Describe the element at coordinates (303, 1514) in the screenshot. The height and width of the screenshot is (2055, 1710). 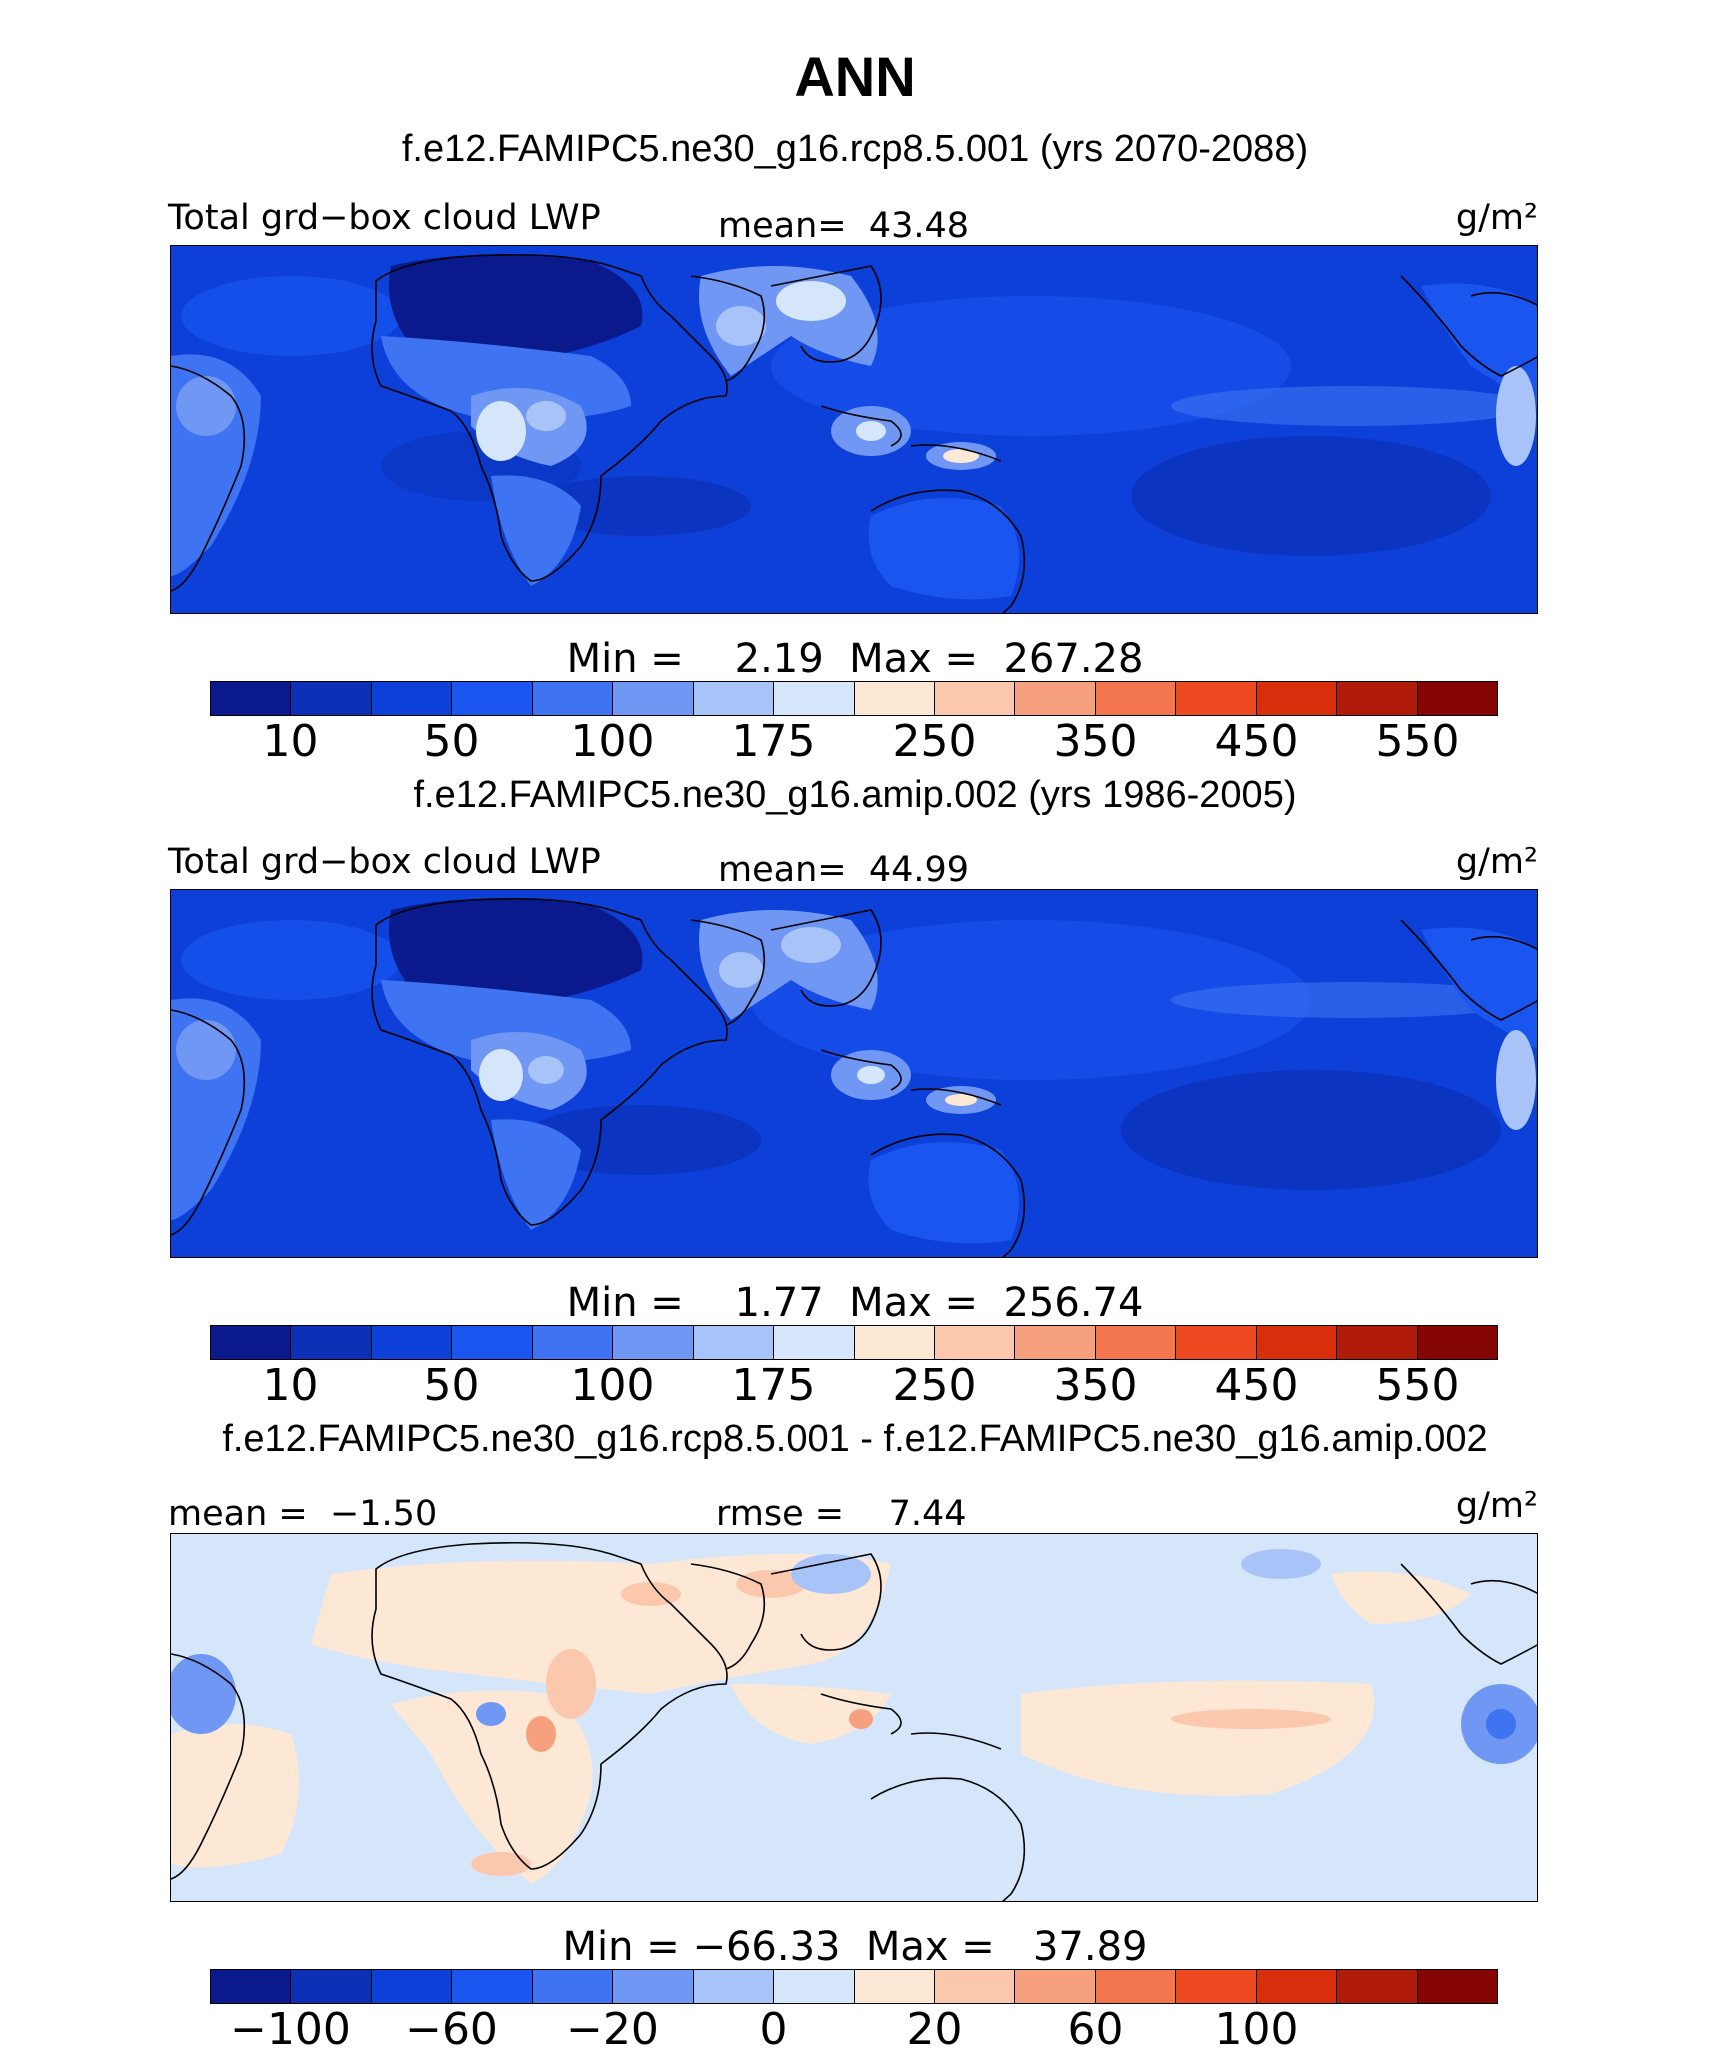
I see `panel-3-mean-label: mean = −1.50` at that location.